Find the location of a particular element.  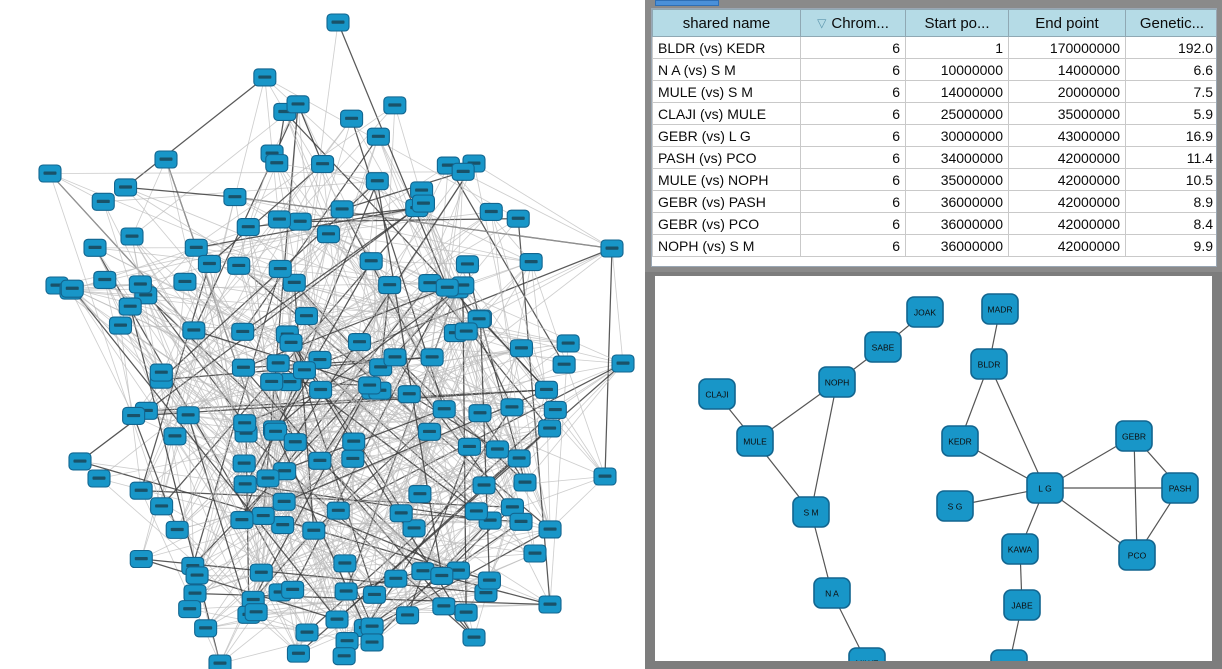

node-NOPH: NOPH is located at coordinates (837, 382).